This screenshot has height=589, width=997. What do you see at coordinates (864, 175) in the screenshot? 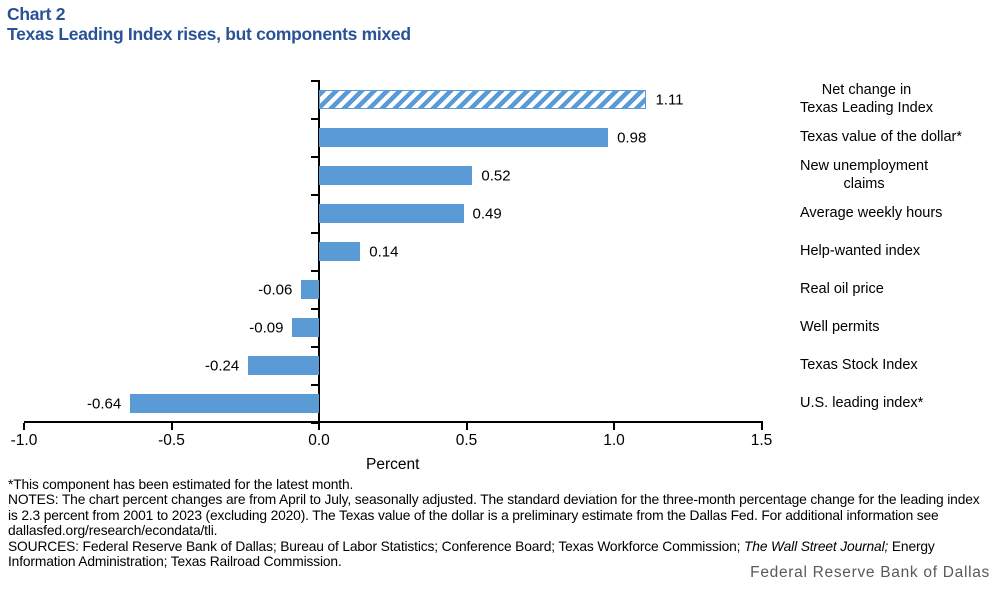
I see `category-label: New unemployment claims` at bounding box center [864, 175].